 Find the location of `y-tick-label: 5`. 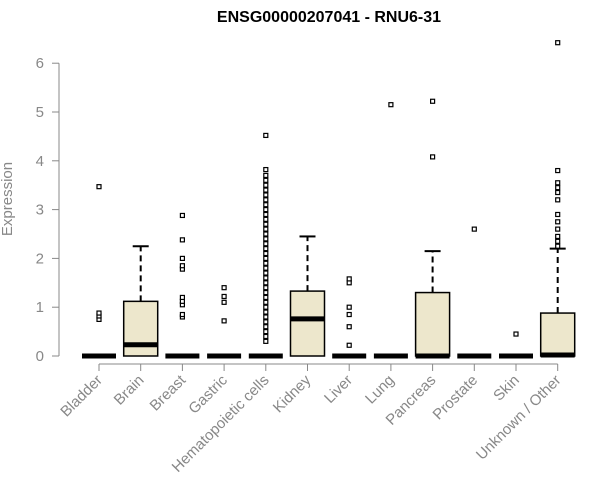

y-tick-label: 5 is located at coordinates (40, 112).